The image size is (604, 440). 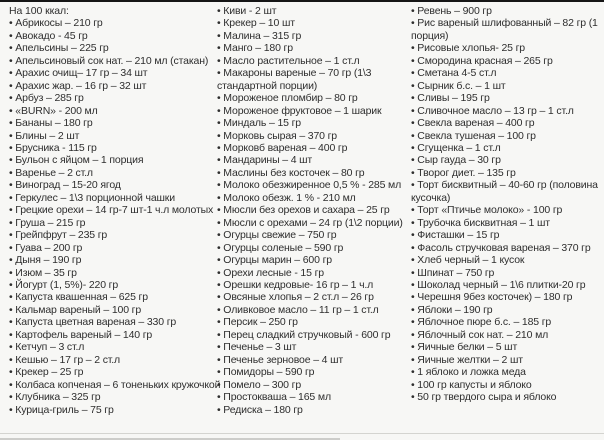 What do you see at coordinates (112, 173) in the screenshot?
I see `list-item: Варенье – 2 ст.л` at bounding box center [112, 173].